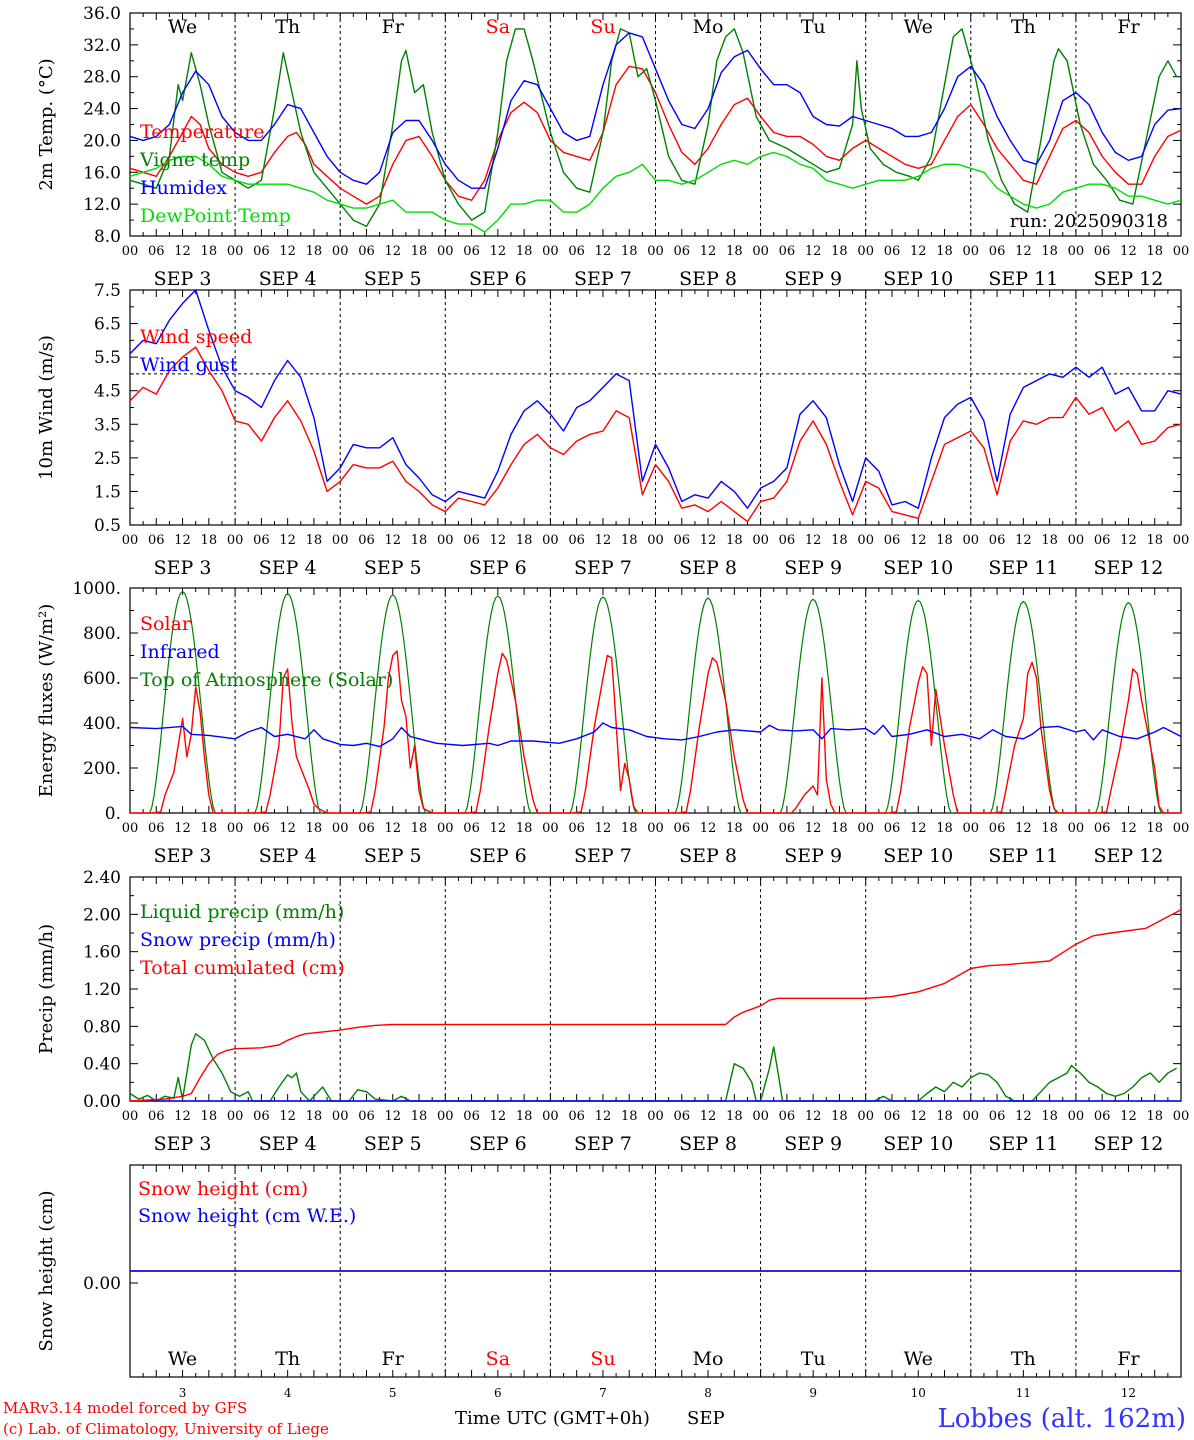  Describe the element at coordinates (102, 769) in the screenshot. I see `y-tick-label: 200.` at that location.